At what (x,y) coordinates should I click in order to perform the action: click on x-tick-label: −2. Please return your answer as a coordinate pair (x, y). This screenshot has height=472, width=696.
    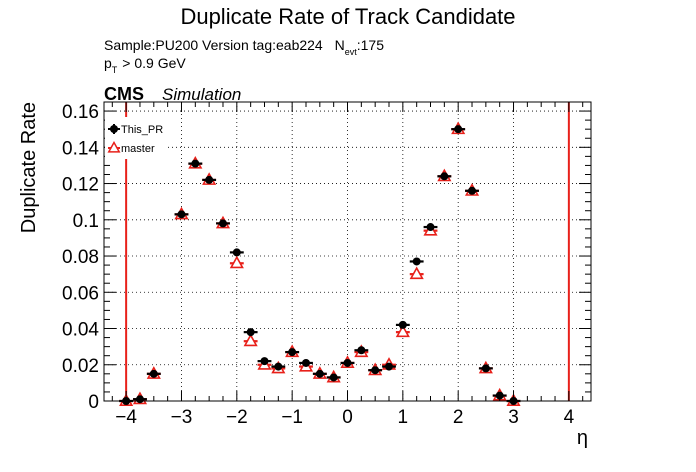
    Looking at the image, I should click on (237, 417).